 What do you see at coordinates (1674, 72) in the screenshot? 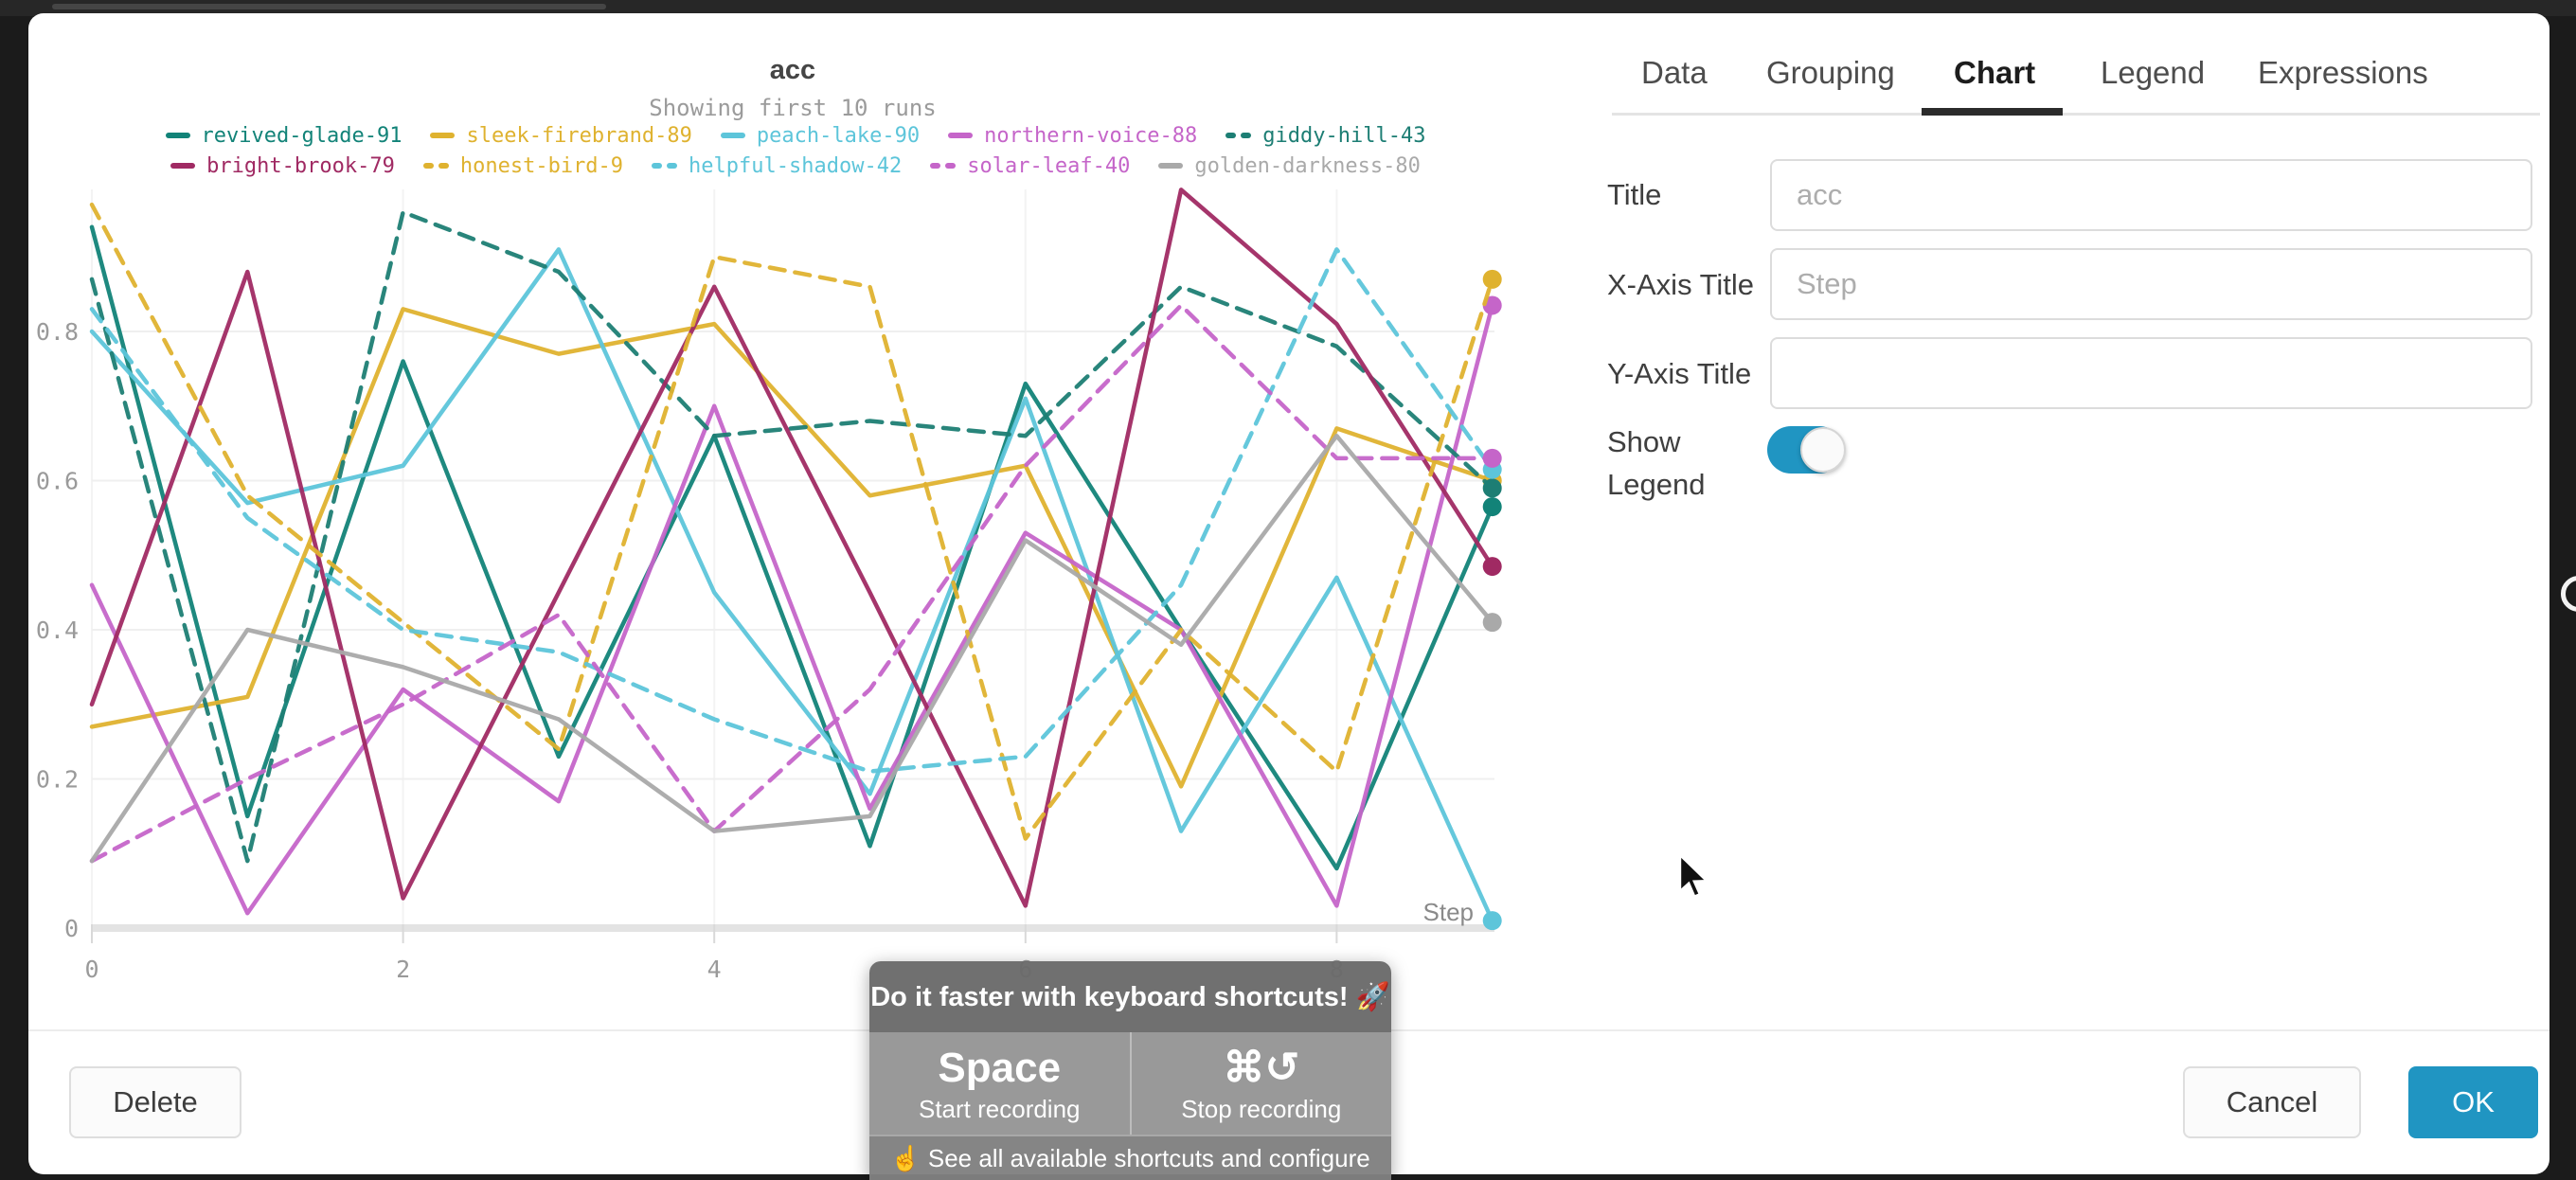
I see `tab-data: Data` at bounding box center [1674, 72].